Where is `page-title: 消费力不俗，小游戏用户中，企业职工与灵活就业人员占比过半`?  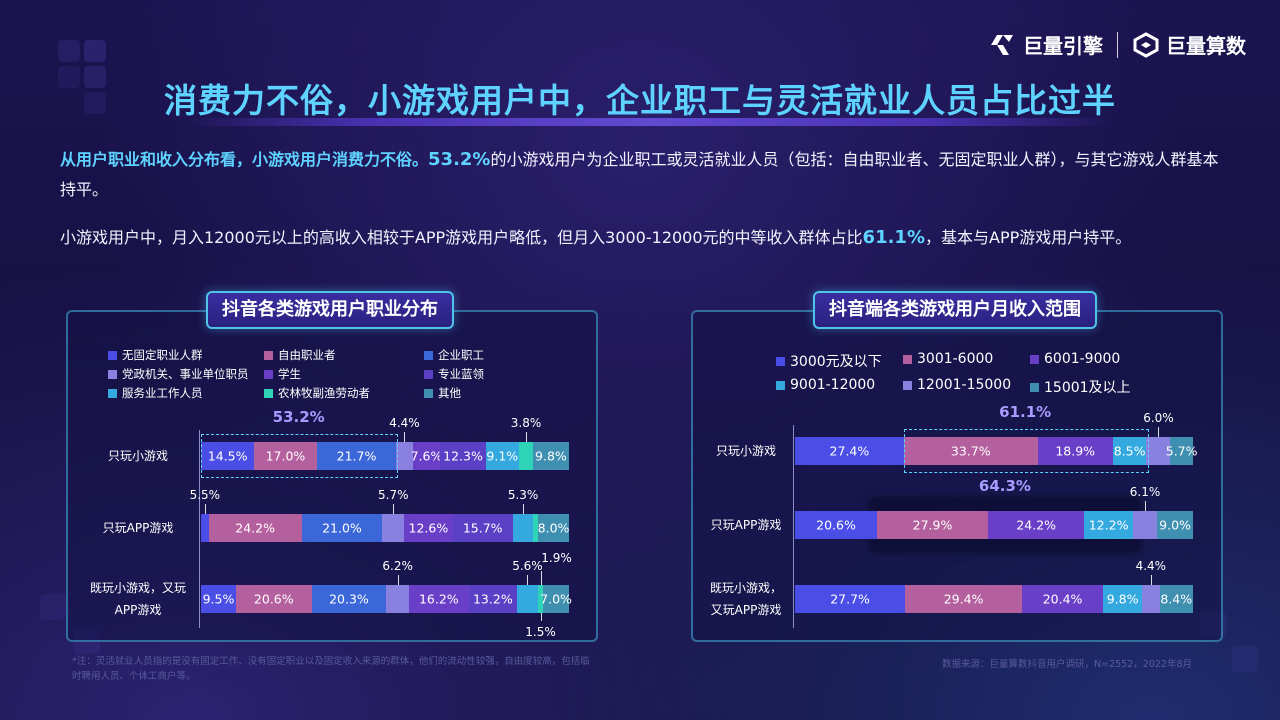
page-title: 消费力不俗，小游戏用户中，企业职工与灵活就业人员占比过半 is located at coordinates (640, 100).